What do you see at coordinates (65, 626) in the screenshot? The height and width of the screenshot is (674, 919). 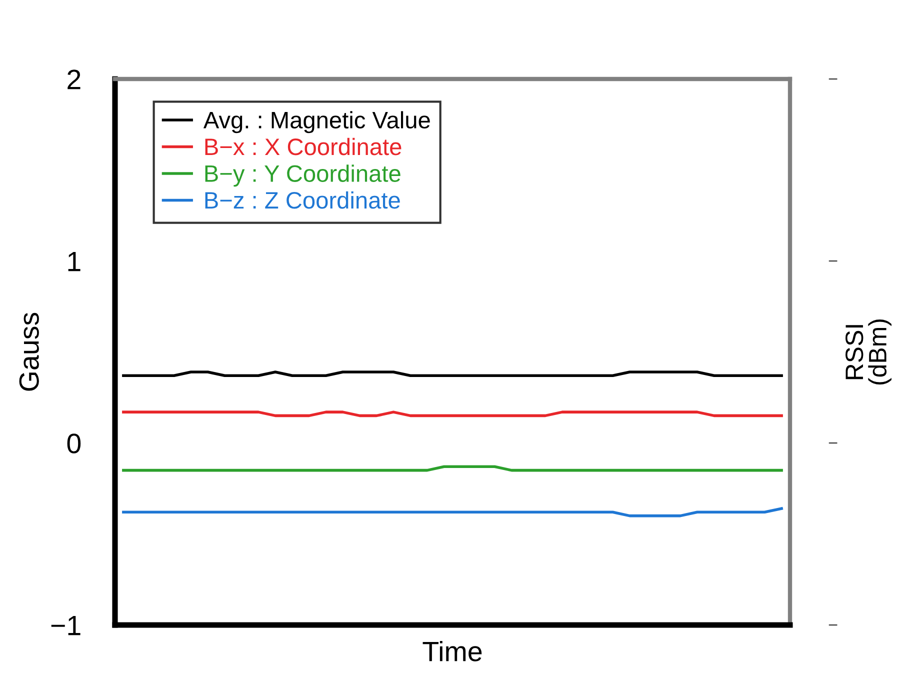 I see `y-tick-label: −1` at bounding box center [65, 626].